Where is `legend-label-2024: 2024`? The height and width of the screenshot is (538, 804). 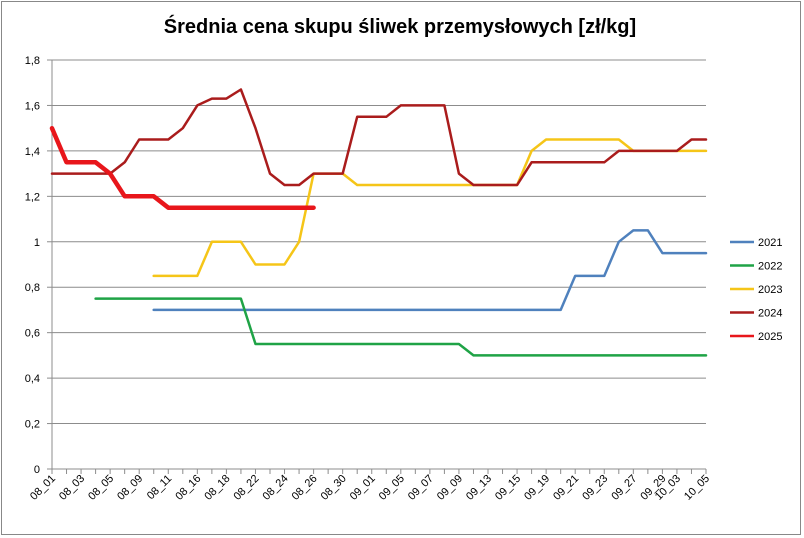 legend-label-2024: 2024 is located at coordinates (770, 314).